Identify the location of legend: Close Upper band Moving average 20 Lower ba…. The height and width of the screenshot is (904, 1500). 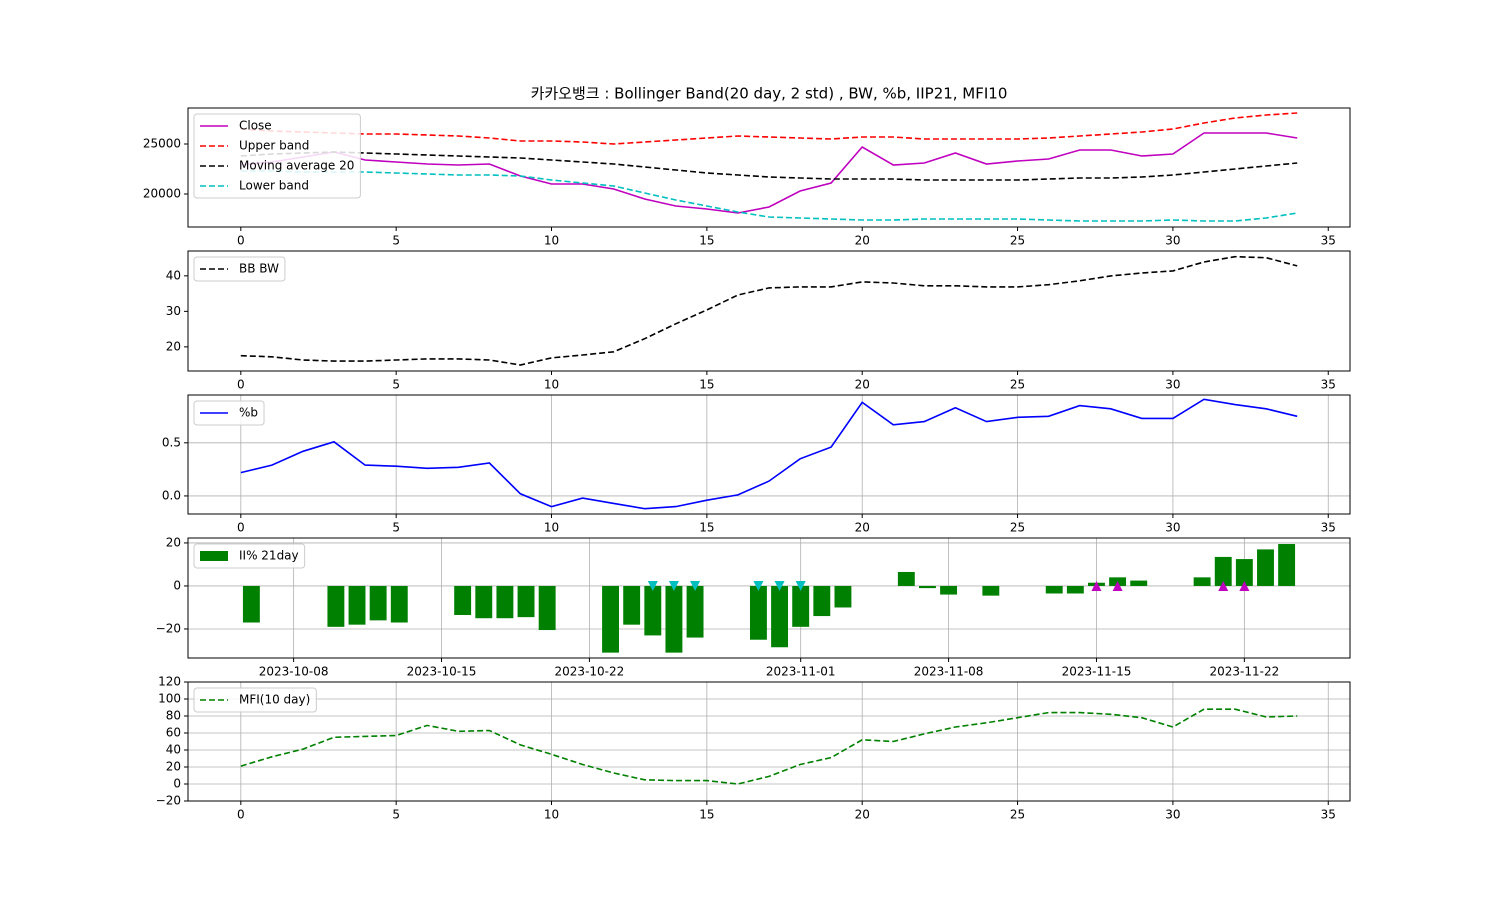
(277, 156).